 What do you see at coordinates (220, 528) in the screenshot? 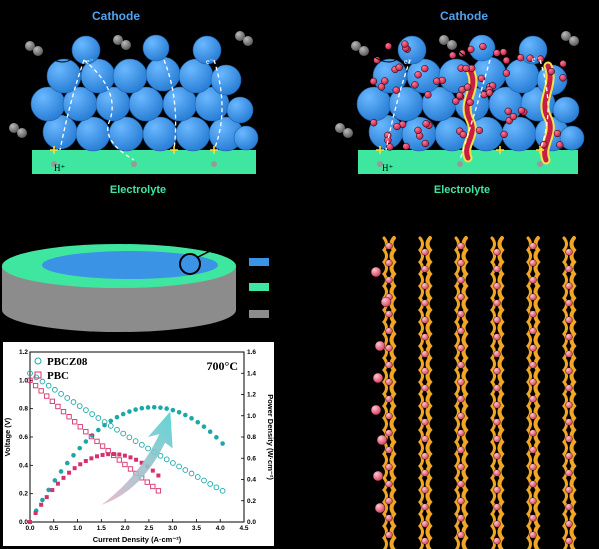
I see `x-tick-label: 4.0` at bounding box center [220, 528].